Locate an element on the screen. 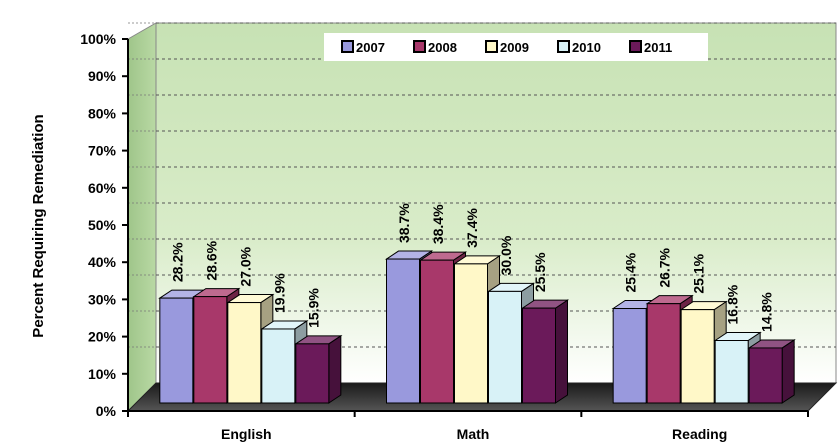 The height and width of the screenshot is (447, 840). data-label: 28.2% is located at coordinates (177, 262).